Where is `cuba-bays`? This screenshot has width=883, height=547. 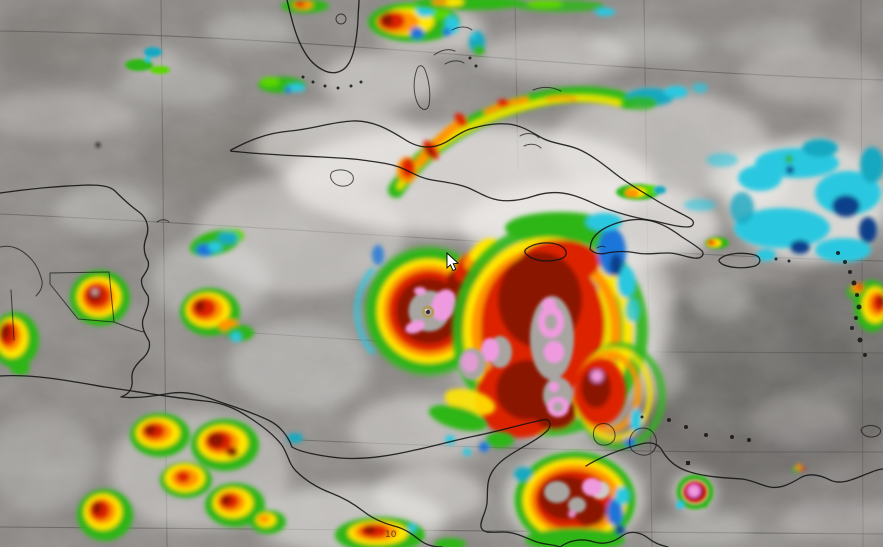 cuba-bays is located at coordinates (540, 118).